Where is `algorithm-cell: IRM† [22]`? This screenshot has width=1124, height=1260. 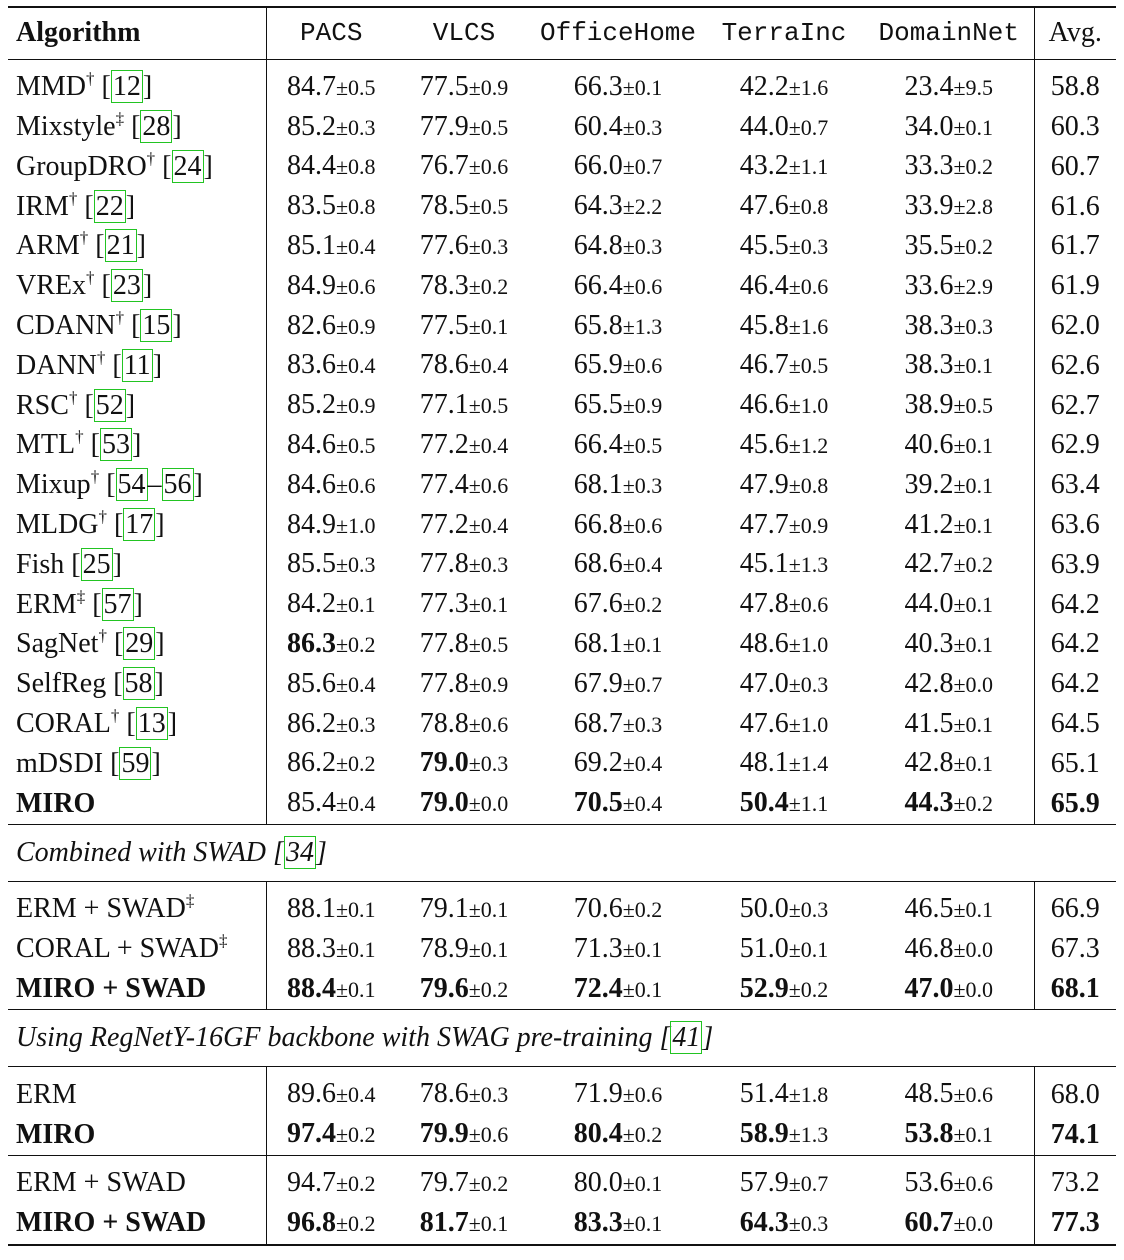
algorithm-cell: IRM† [22] is located at coordinates (137, 207).